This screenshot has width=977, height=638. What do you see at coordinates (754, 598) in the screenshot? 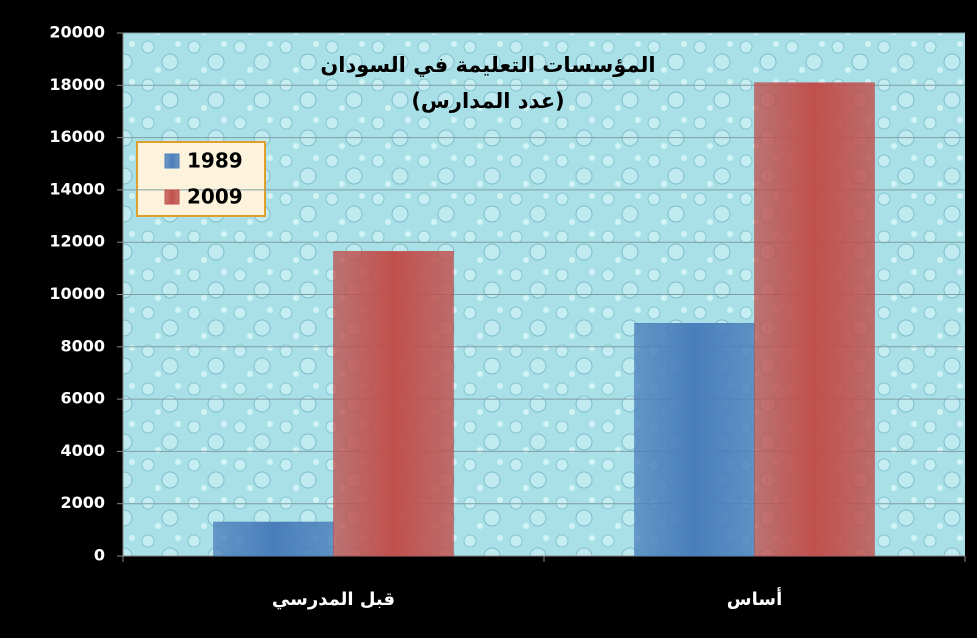
I see `x-tick-label: أساس` at bounding box center [754, 598].